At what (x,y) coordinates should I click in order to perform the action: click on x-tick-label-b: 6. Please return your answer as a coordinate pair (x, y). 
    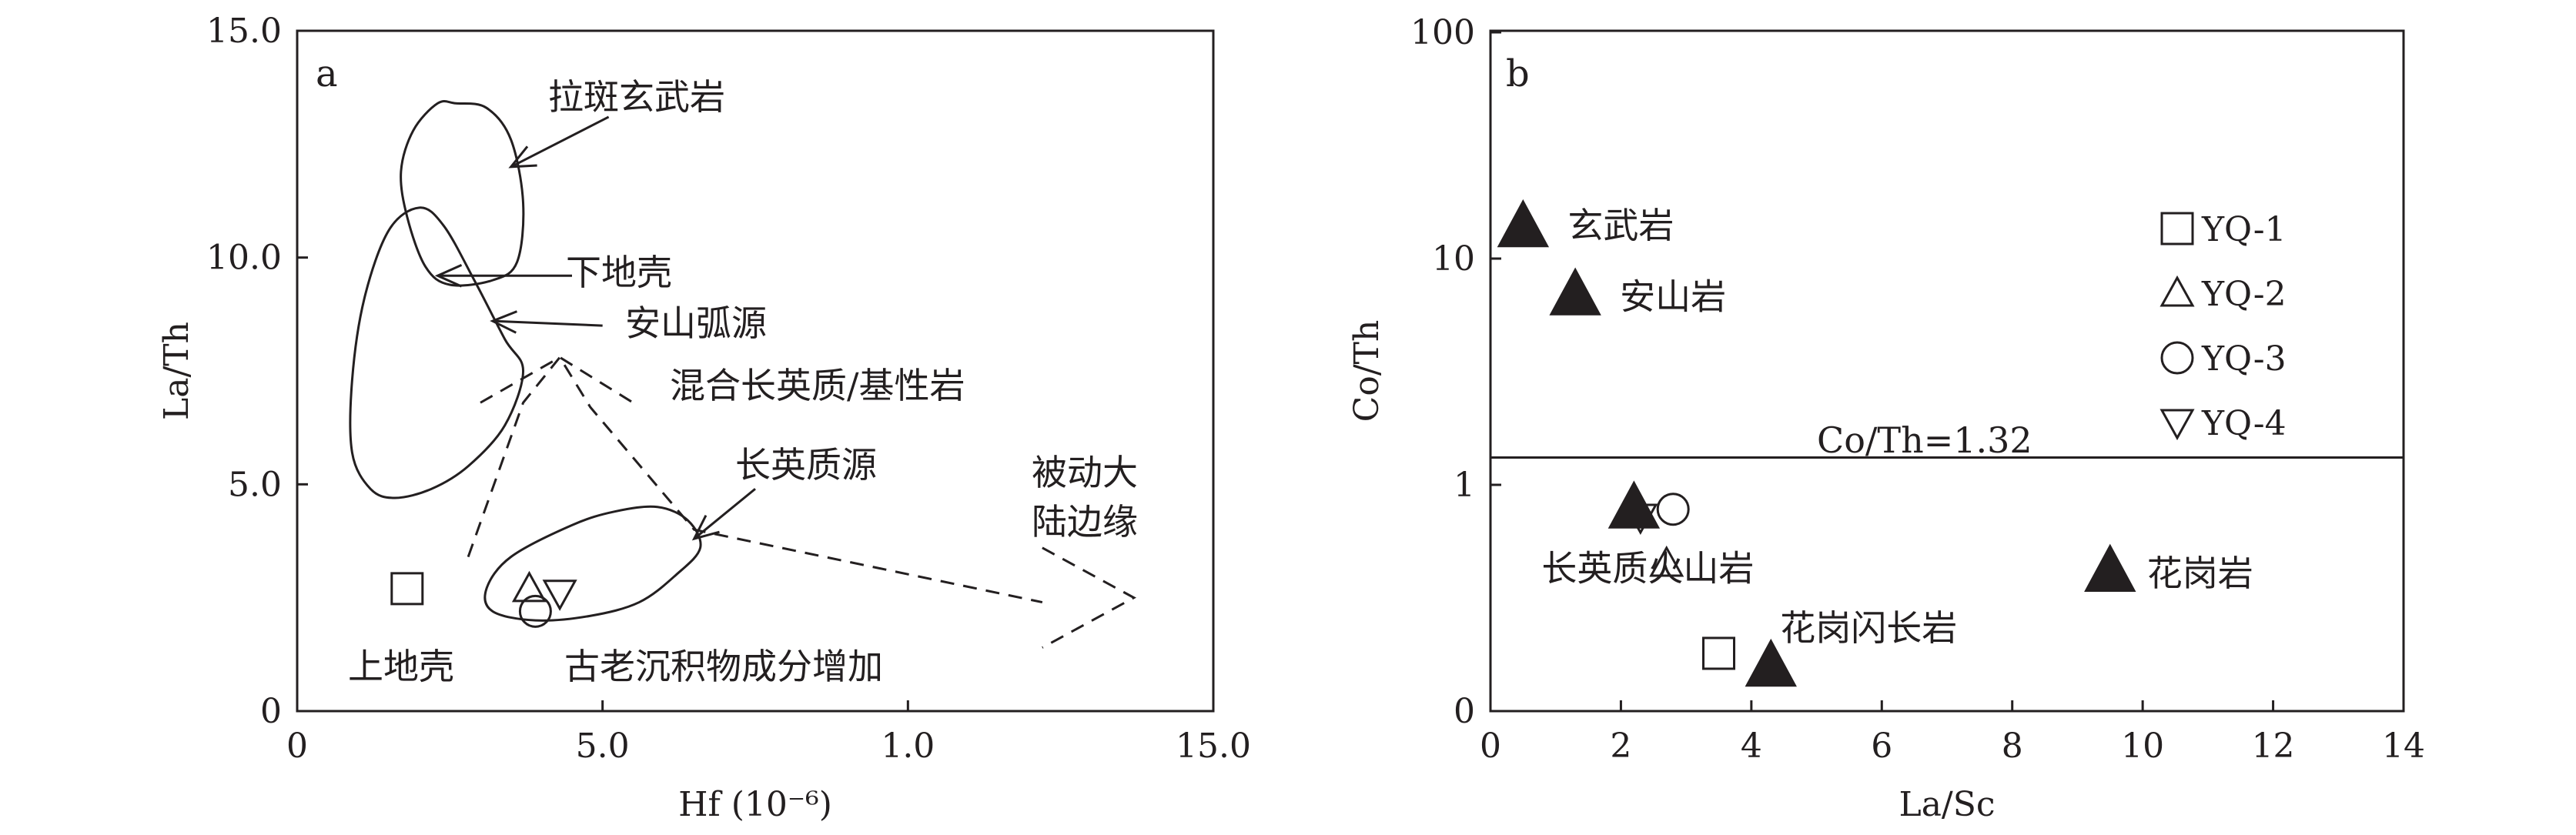
    Looking at the image, I should click on (1882, 746).